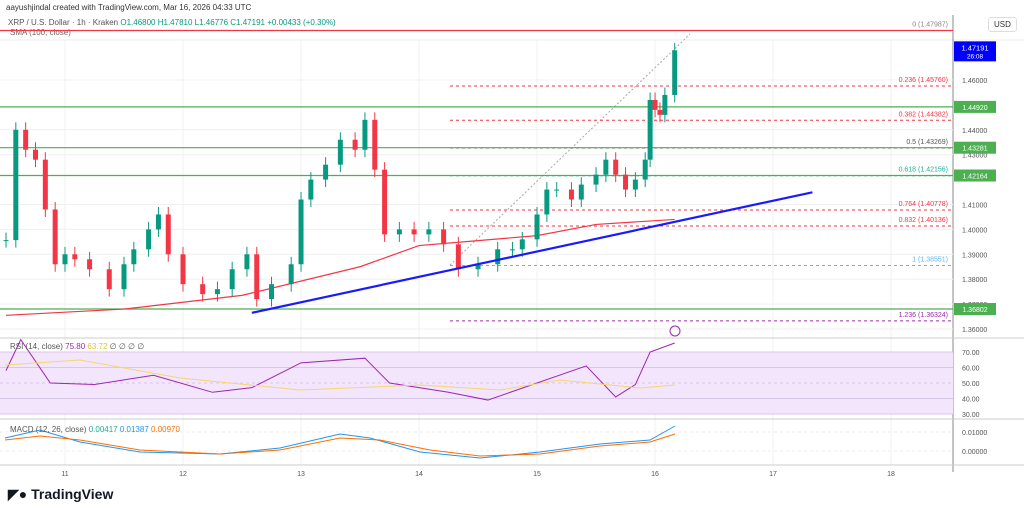 Image resolution: width=1024 pixels, height=512 pixels. What do you see at coordinates (974, 149) in the screenshot?
I see `level-price-label: 1.43281` at bounding box center [974, 149].